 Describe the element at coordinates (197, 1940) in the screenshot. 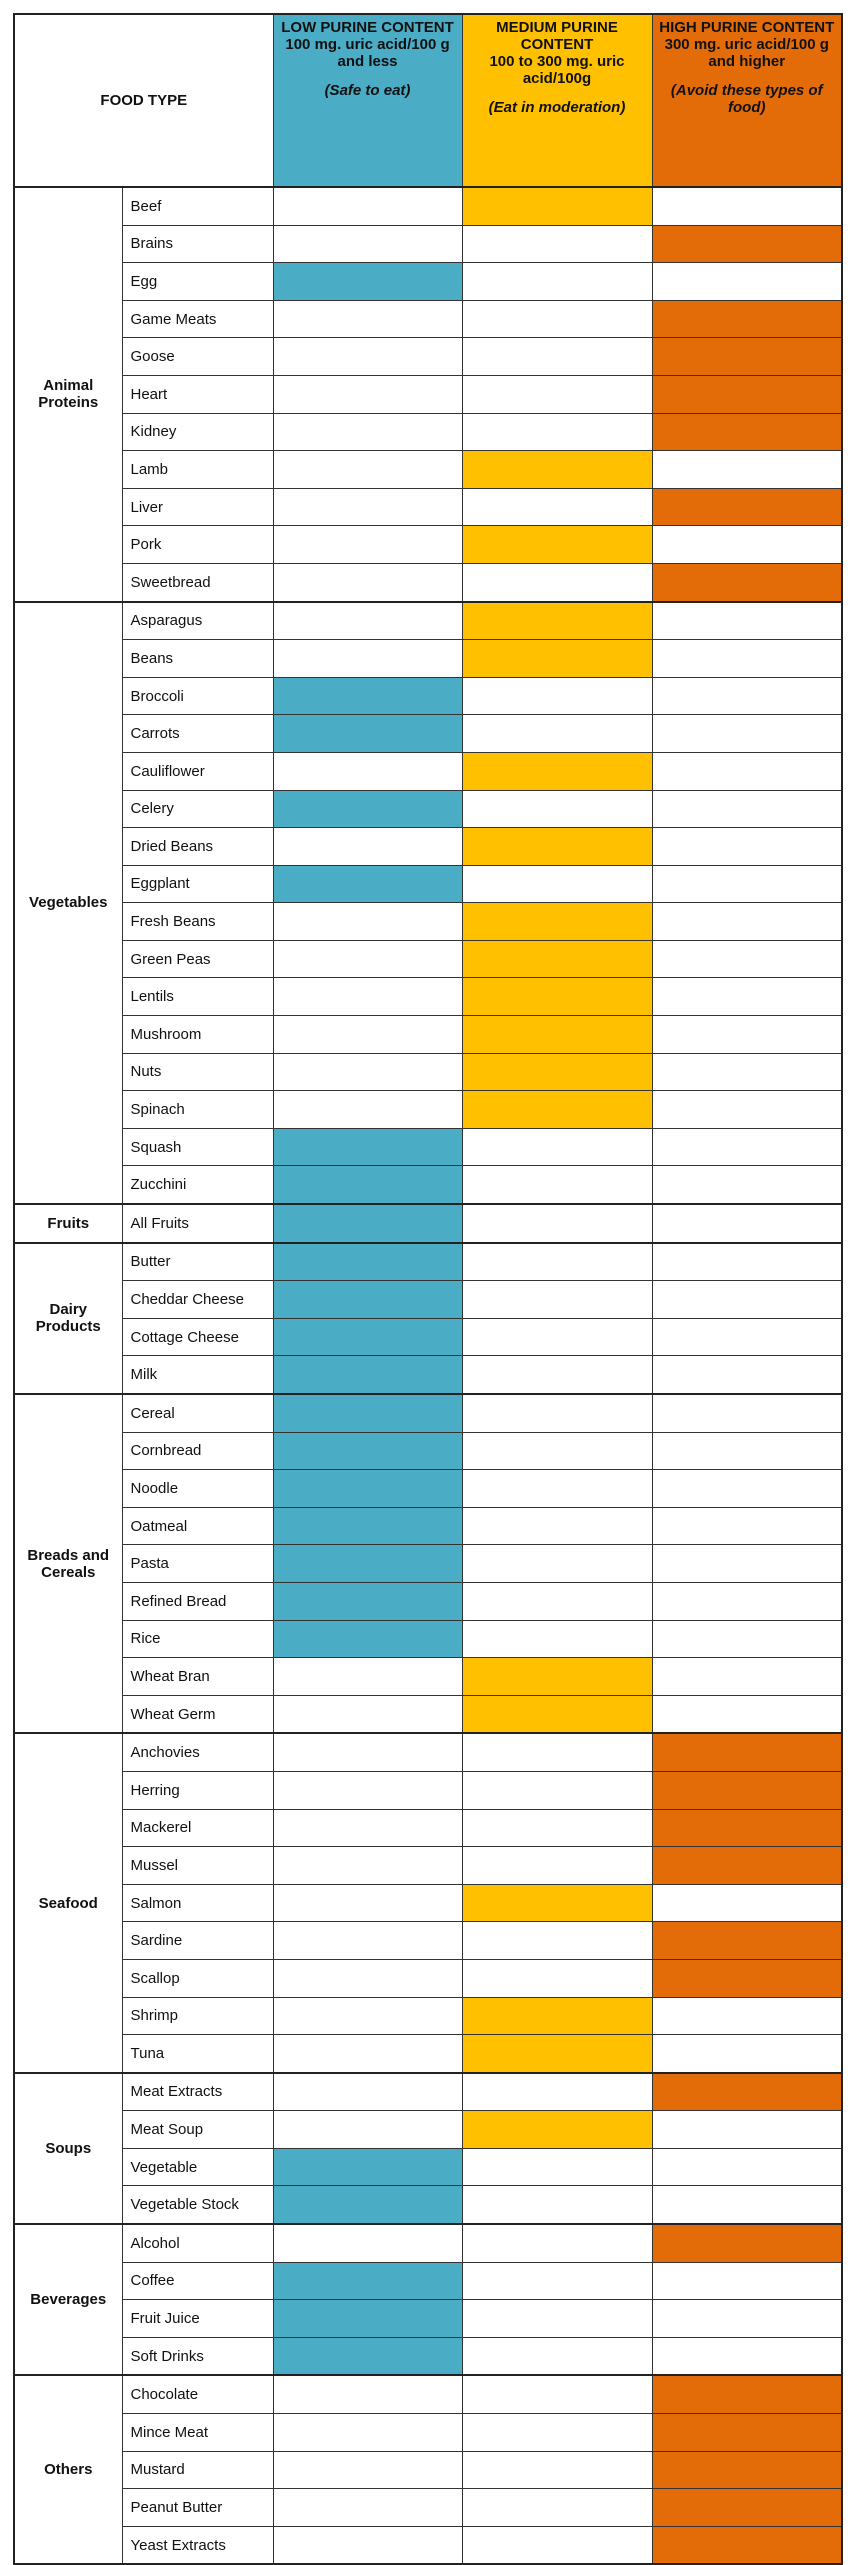

I see `food-name: Sardine` at that location.